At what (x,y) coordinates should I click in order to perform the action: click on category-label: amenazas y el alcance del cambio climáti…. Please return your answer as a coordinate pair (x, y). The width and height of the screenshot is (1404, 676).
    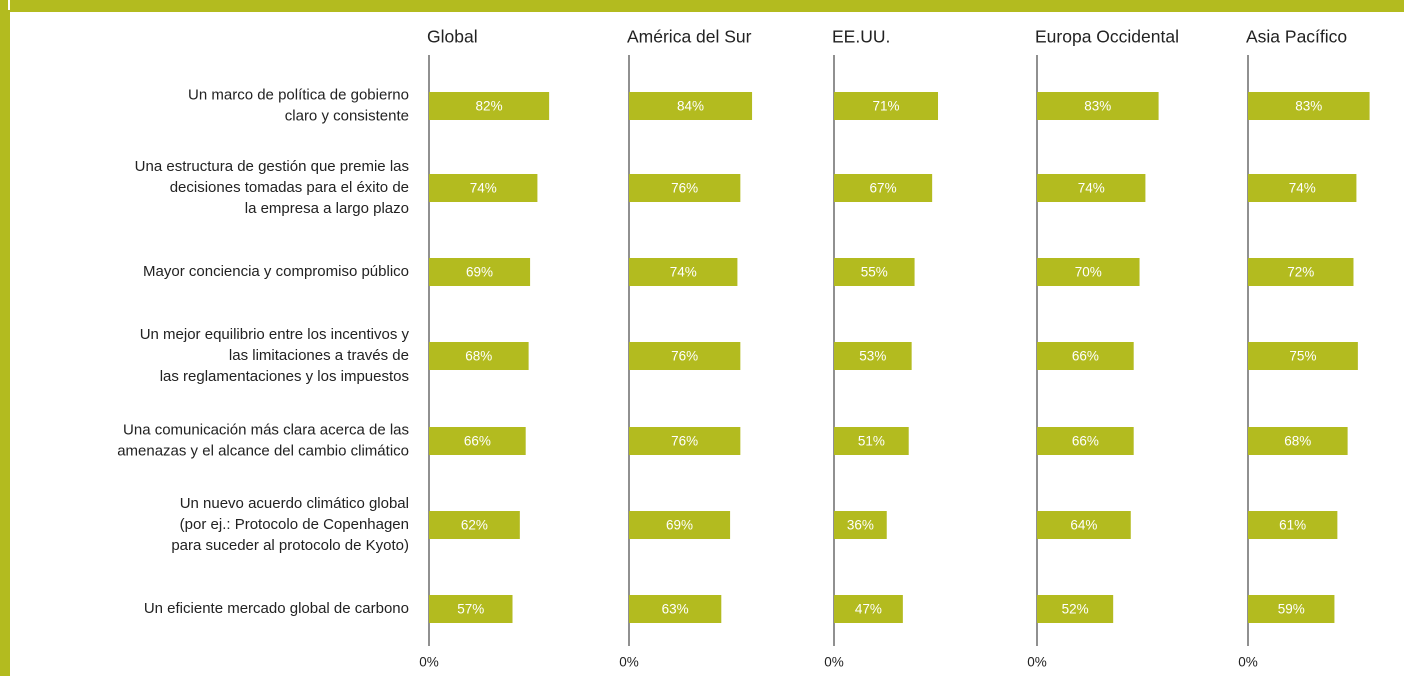
    Looking at the image, I should click on (263, 450).